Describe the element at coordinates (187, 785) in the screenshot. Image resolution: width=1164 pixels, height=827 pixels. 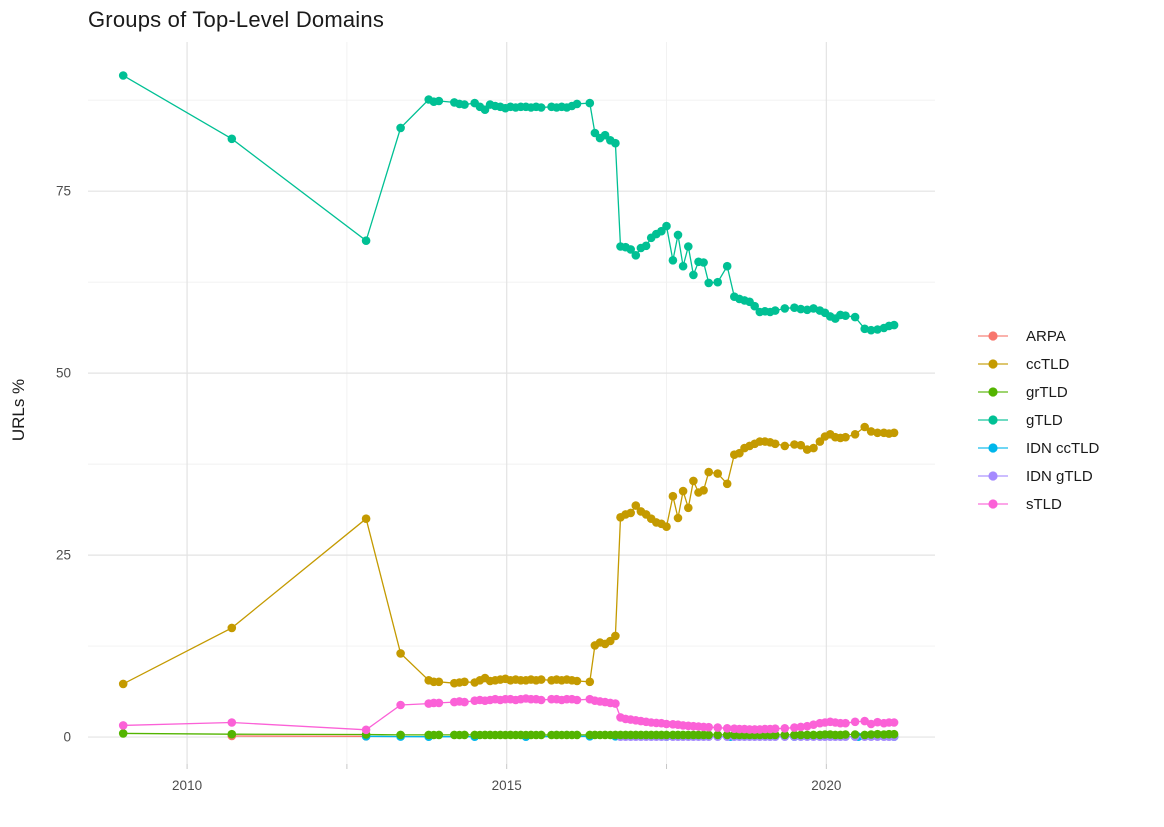
I see `x-tick-label-2010: 2010` at that location.